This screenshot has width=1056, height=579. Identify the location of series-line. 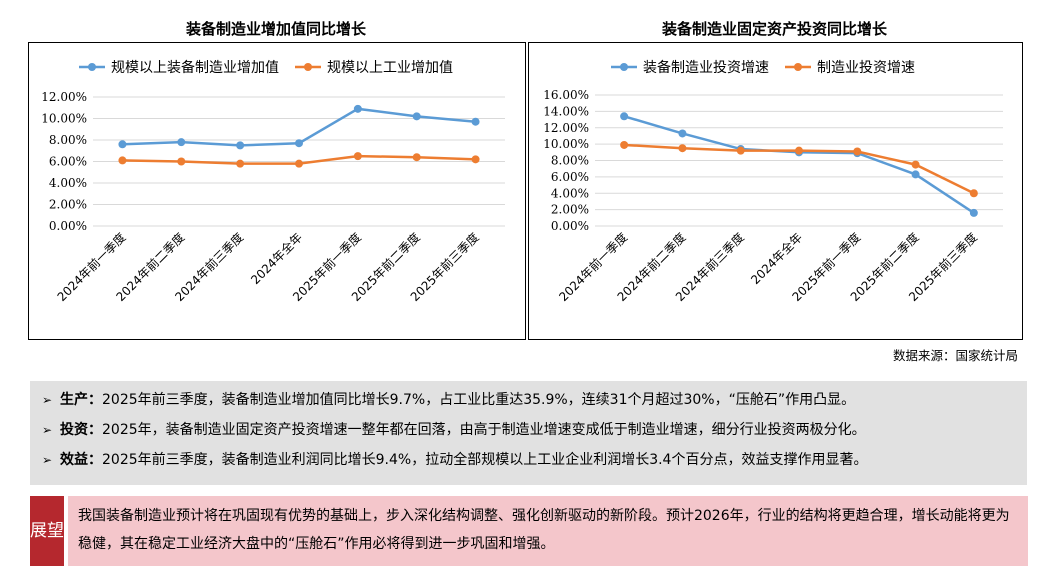
(799, 164).